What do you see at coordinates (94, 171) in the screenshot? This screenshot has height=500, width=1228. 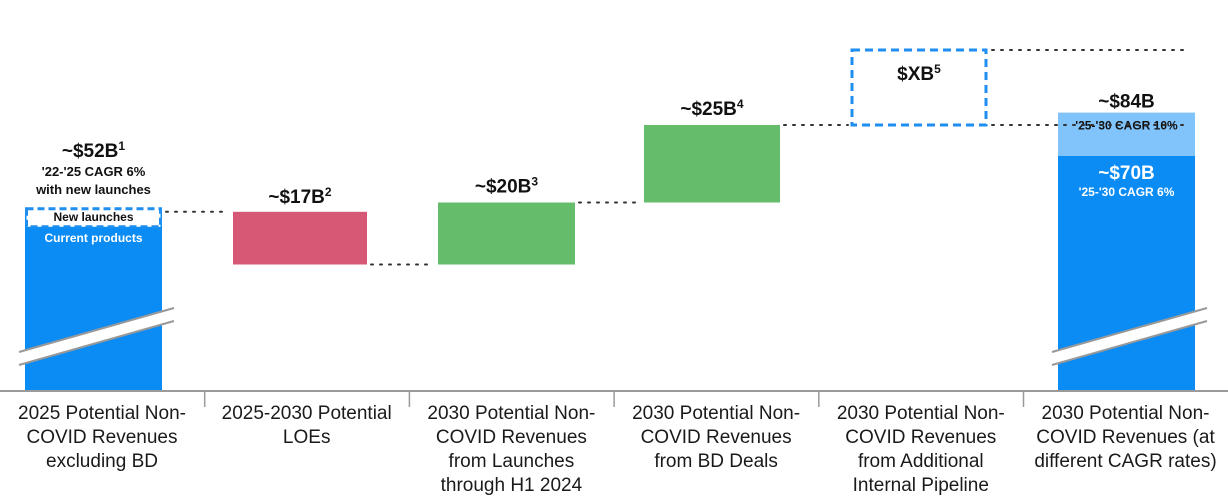 I see `note-line-0: '22-'25 CAGR 6%` at bounding box center [94, 171].